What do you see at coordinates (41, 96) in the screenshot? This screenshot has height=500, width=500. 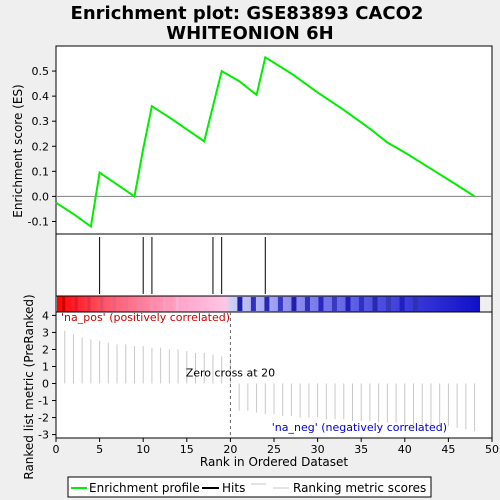 I see `es-y-tick-label: 0.4` at bounding box center [41, 96].